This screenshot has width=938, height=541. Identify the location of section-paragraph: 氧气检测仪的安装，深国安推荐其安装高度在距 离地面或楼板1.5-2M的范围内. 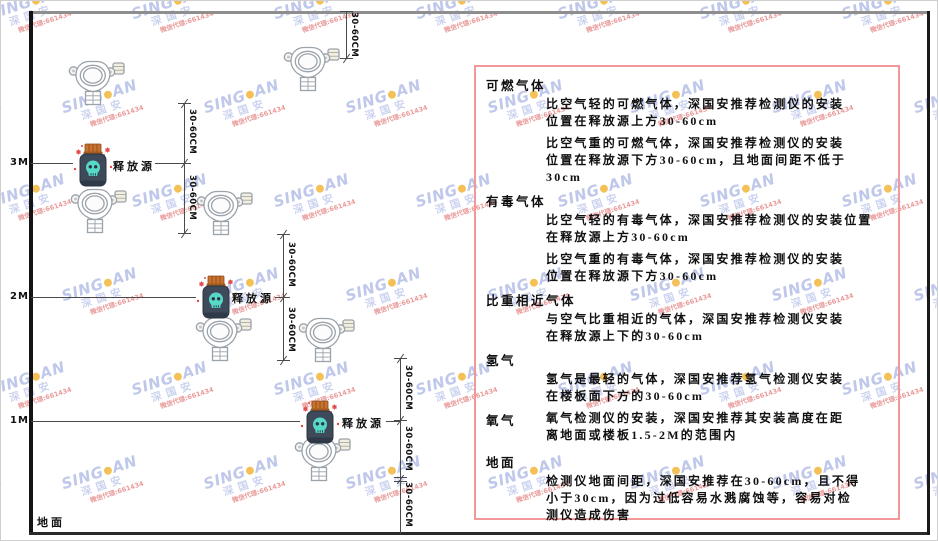
(695, 426).